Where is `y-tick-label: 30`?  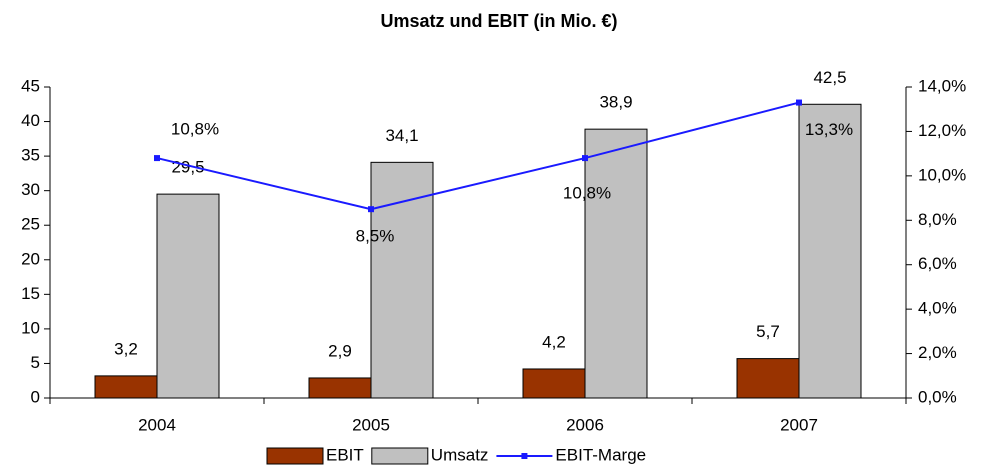 y-tick-label: 30 is located at coordinates (30, 189).